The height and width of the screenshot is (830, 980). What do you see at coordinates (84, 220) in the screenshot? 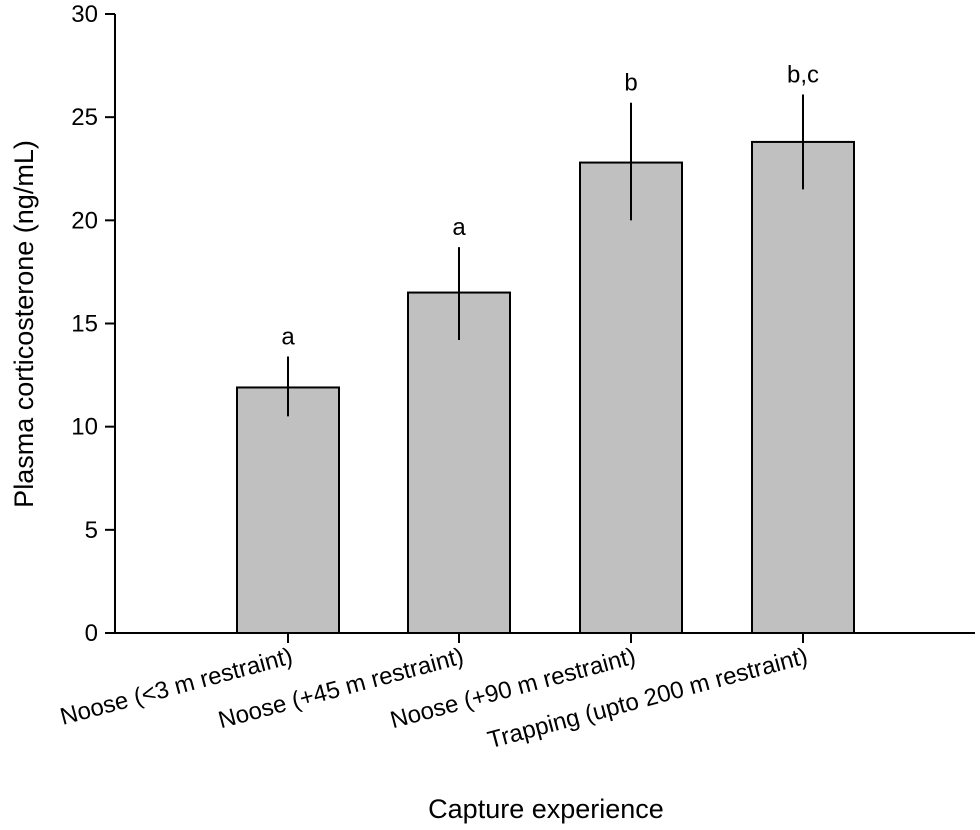
I see `y-tick-label: 20` at bounding box center [84, 220].